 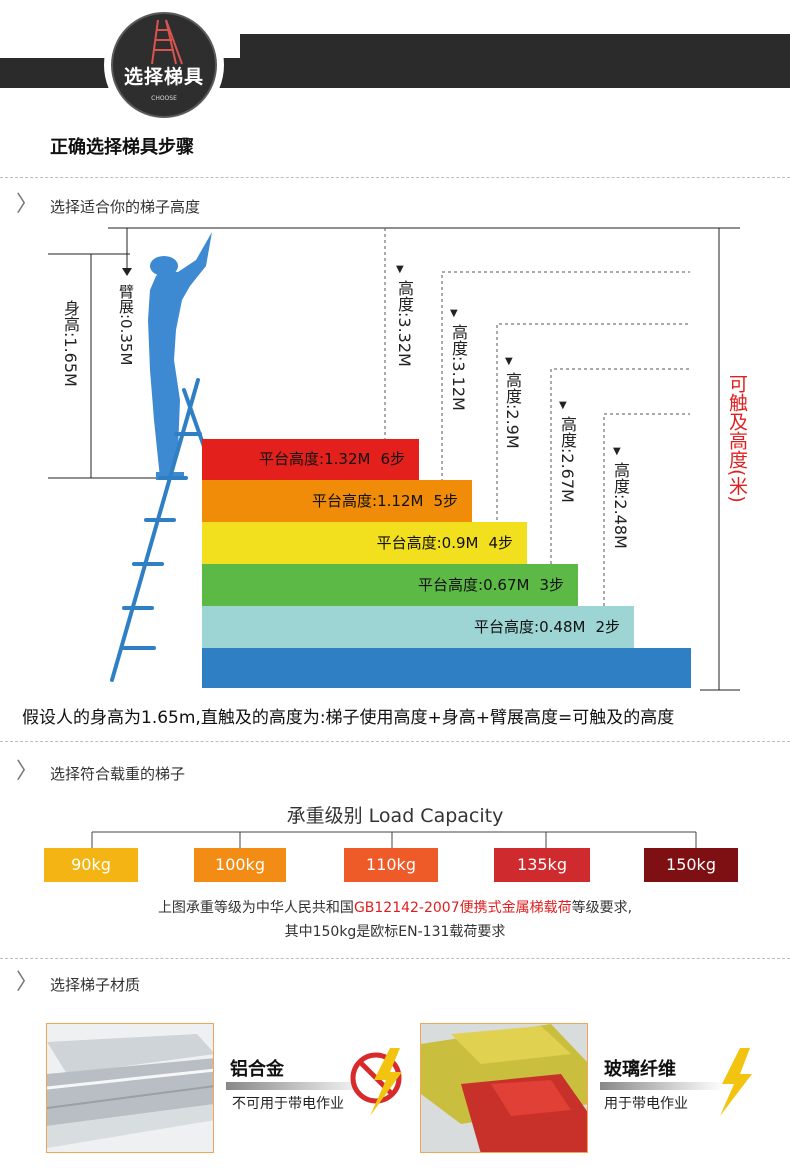 What do you see at coordinates (390, 585) in the screenshot?
I see `step-3: 平台高度:0.67M 3步` at bounding box center [390, 585].